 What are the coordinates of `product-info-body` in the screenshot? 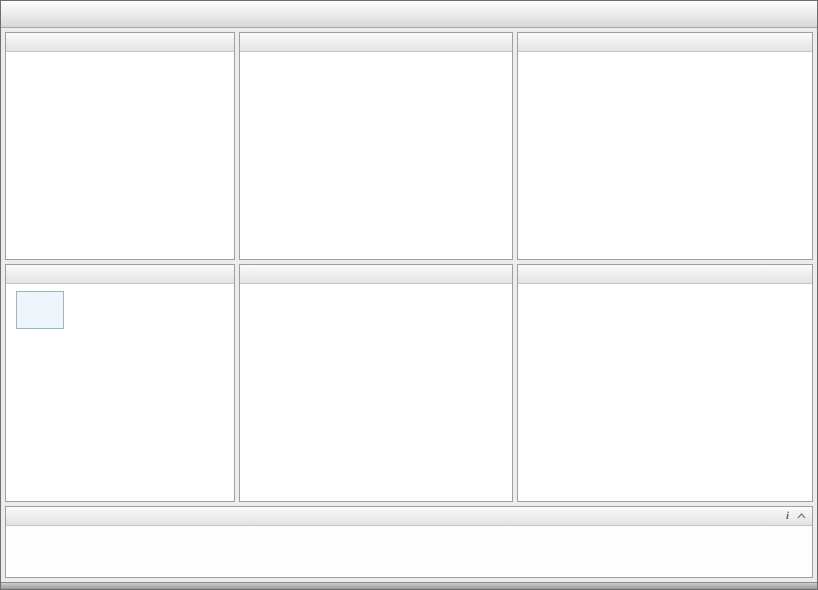 It's located at (120, 392).